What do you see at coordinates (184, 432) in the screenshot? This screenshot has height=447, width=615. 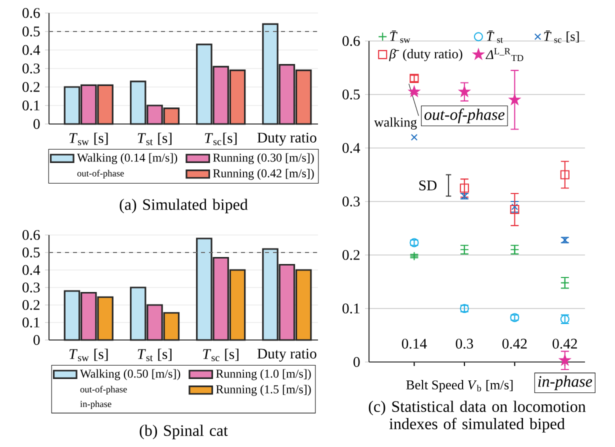 I see `text: (b) Spinal cat` at bounding box center [184, 432].